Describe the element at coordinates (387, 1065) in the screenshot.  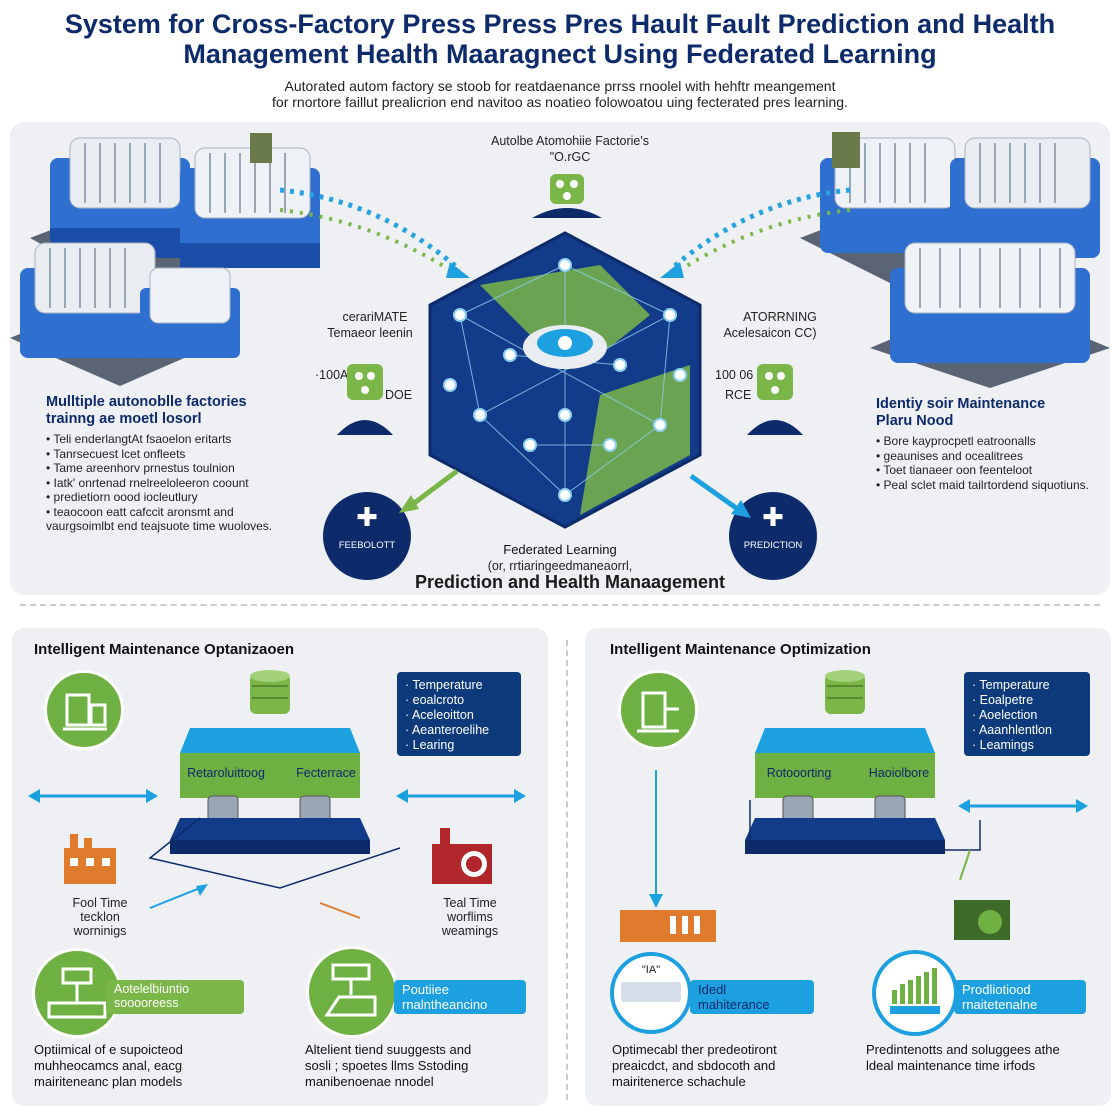
I see `caption-right-line2: sosli ; spoetes llms Sstoding` at that location.